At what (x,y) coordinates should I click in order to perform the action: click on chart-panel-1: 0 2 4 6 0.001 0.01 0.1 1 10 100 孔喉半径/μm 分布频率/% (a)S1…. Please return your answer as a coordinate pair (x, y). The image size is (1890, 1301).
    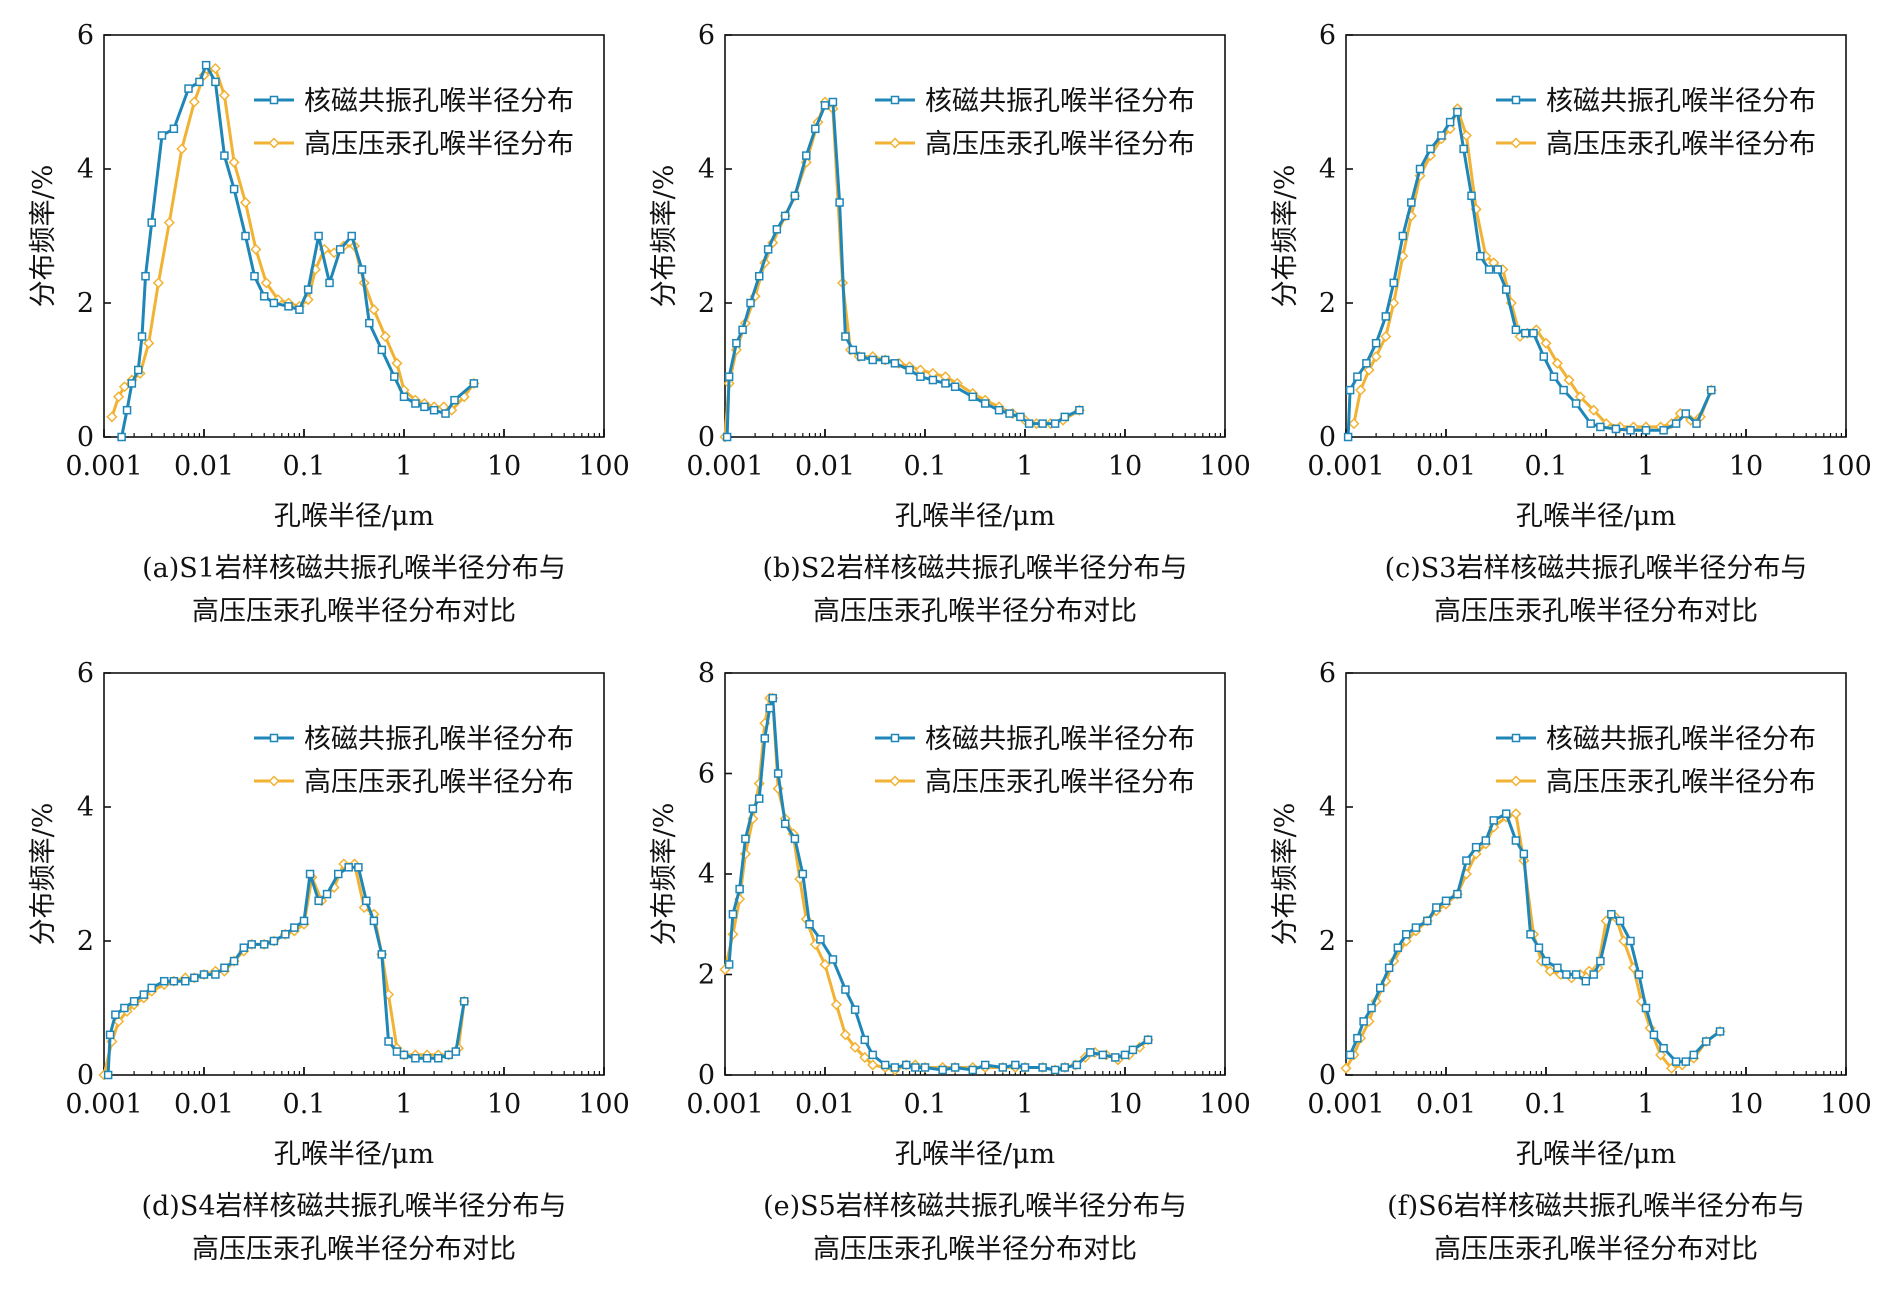
    Looking at the image, I should click on (329, 323).